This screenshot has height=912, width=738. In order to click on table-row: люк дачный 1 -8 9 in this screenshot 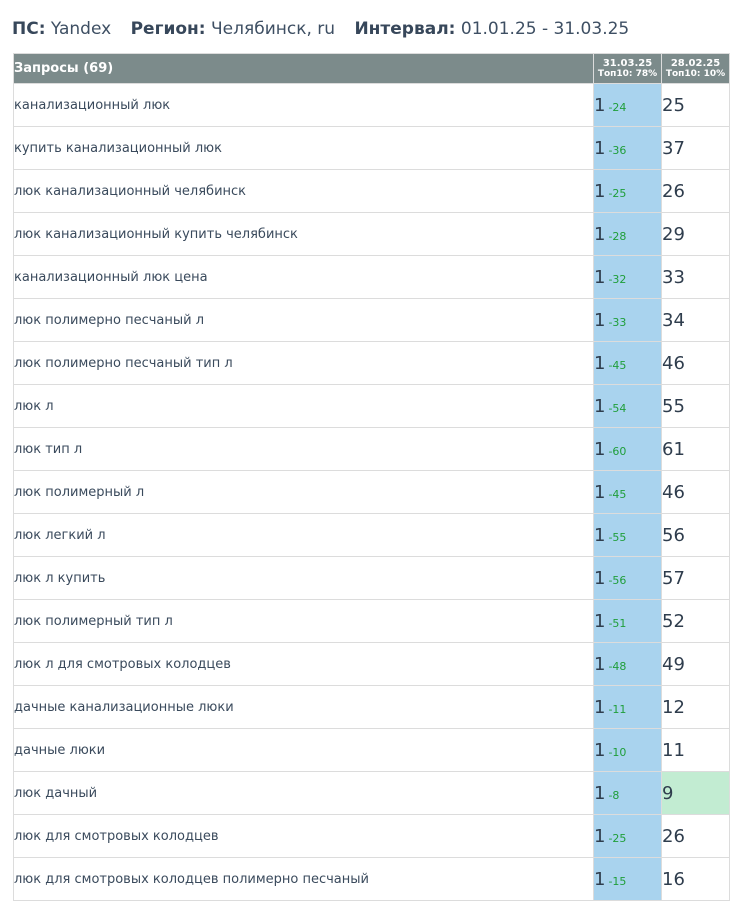, I will do `click(371, 793)`.